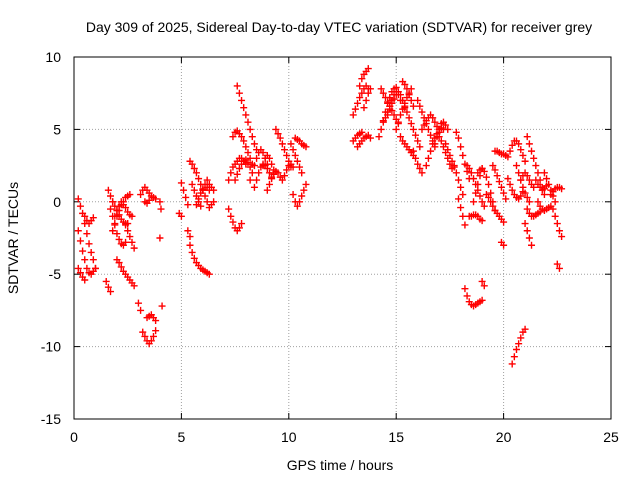 The width and height of the screenshot is (640, 480). What do you see at coordinates (53, 57) in the screenshot?
I see `y-tick-label: 10` at bounding box center [53, 57].